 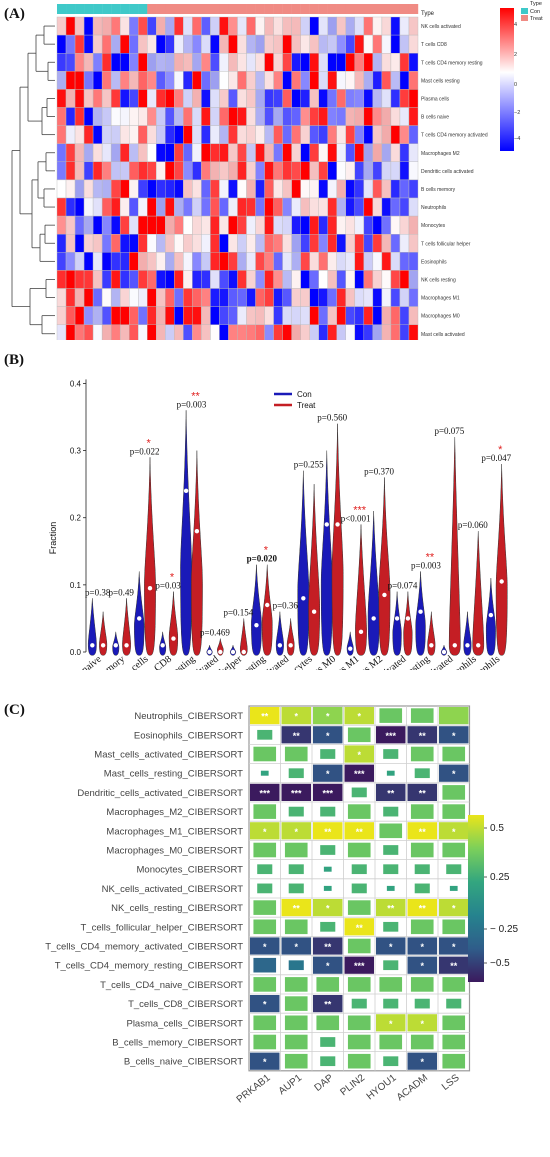 What do you see at coordinates (303, 598) in the screenshot?
I see `con-median-point` at bounding box center [303, 598].